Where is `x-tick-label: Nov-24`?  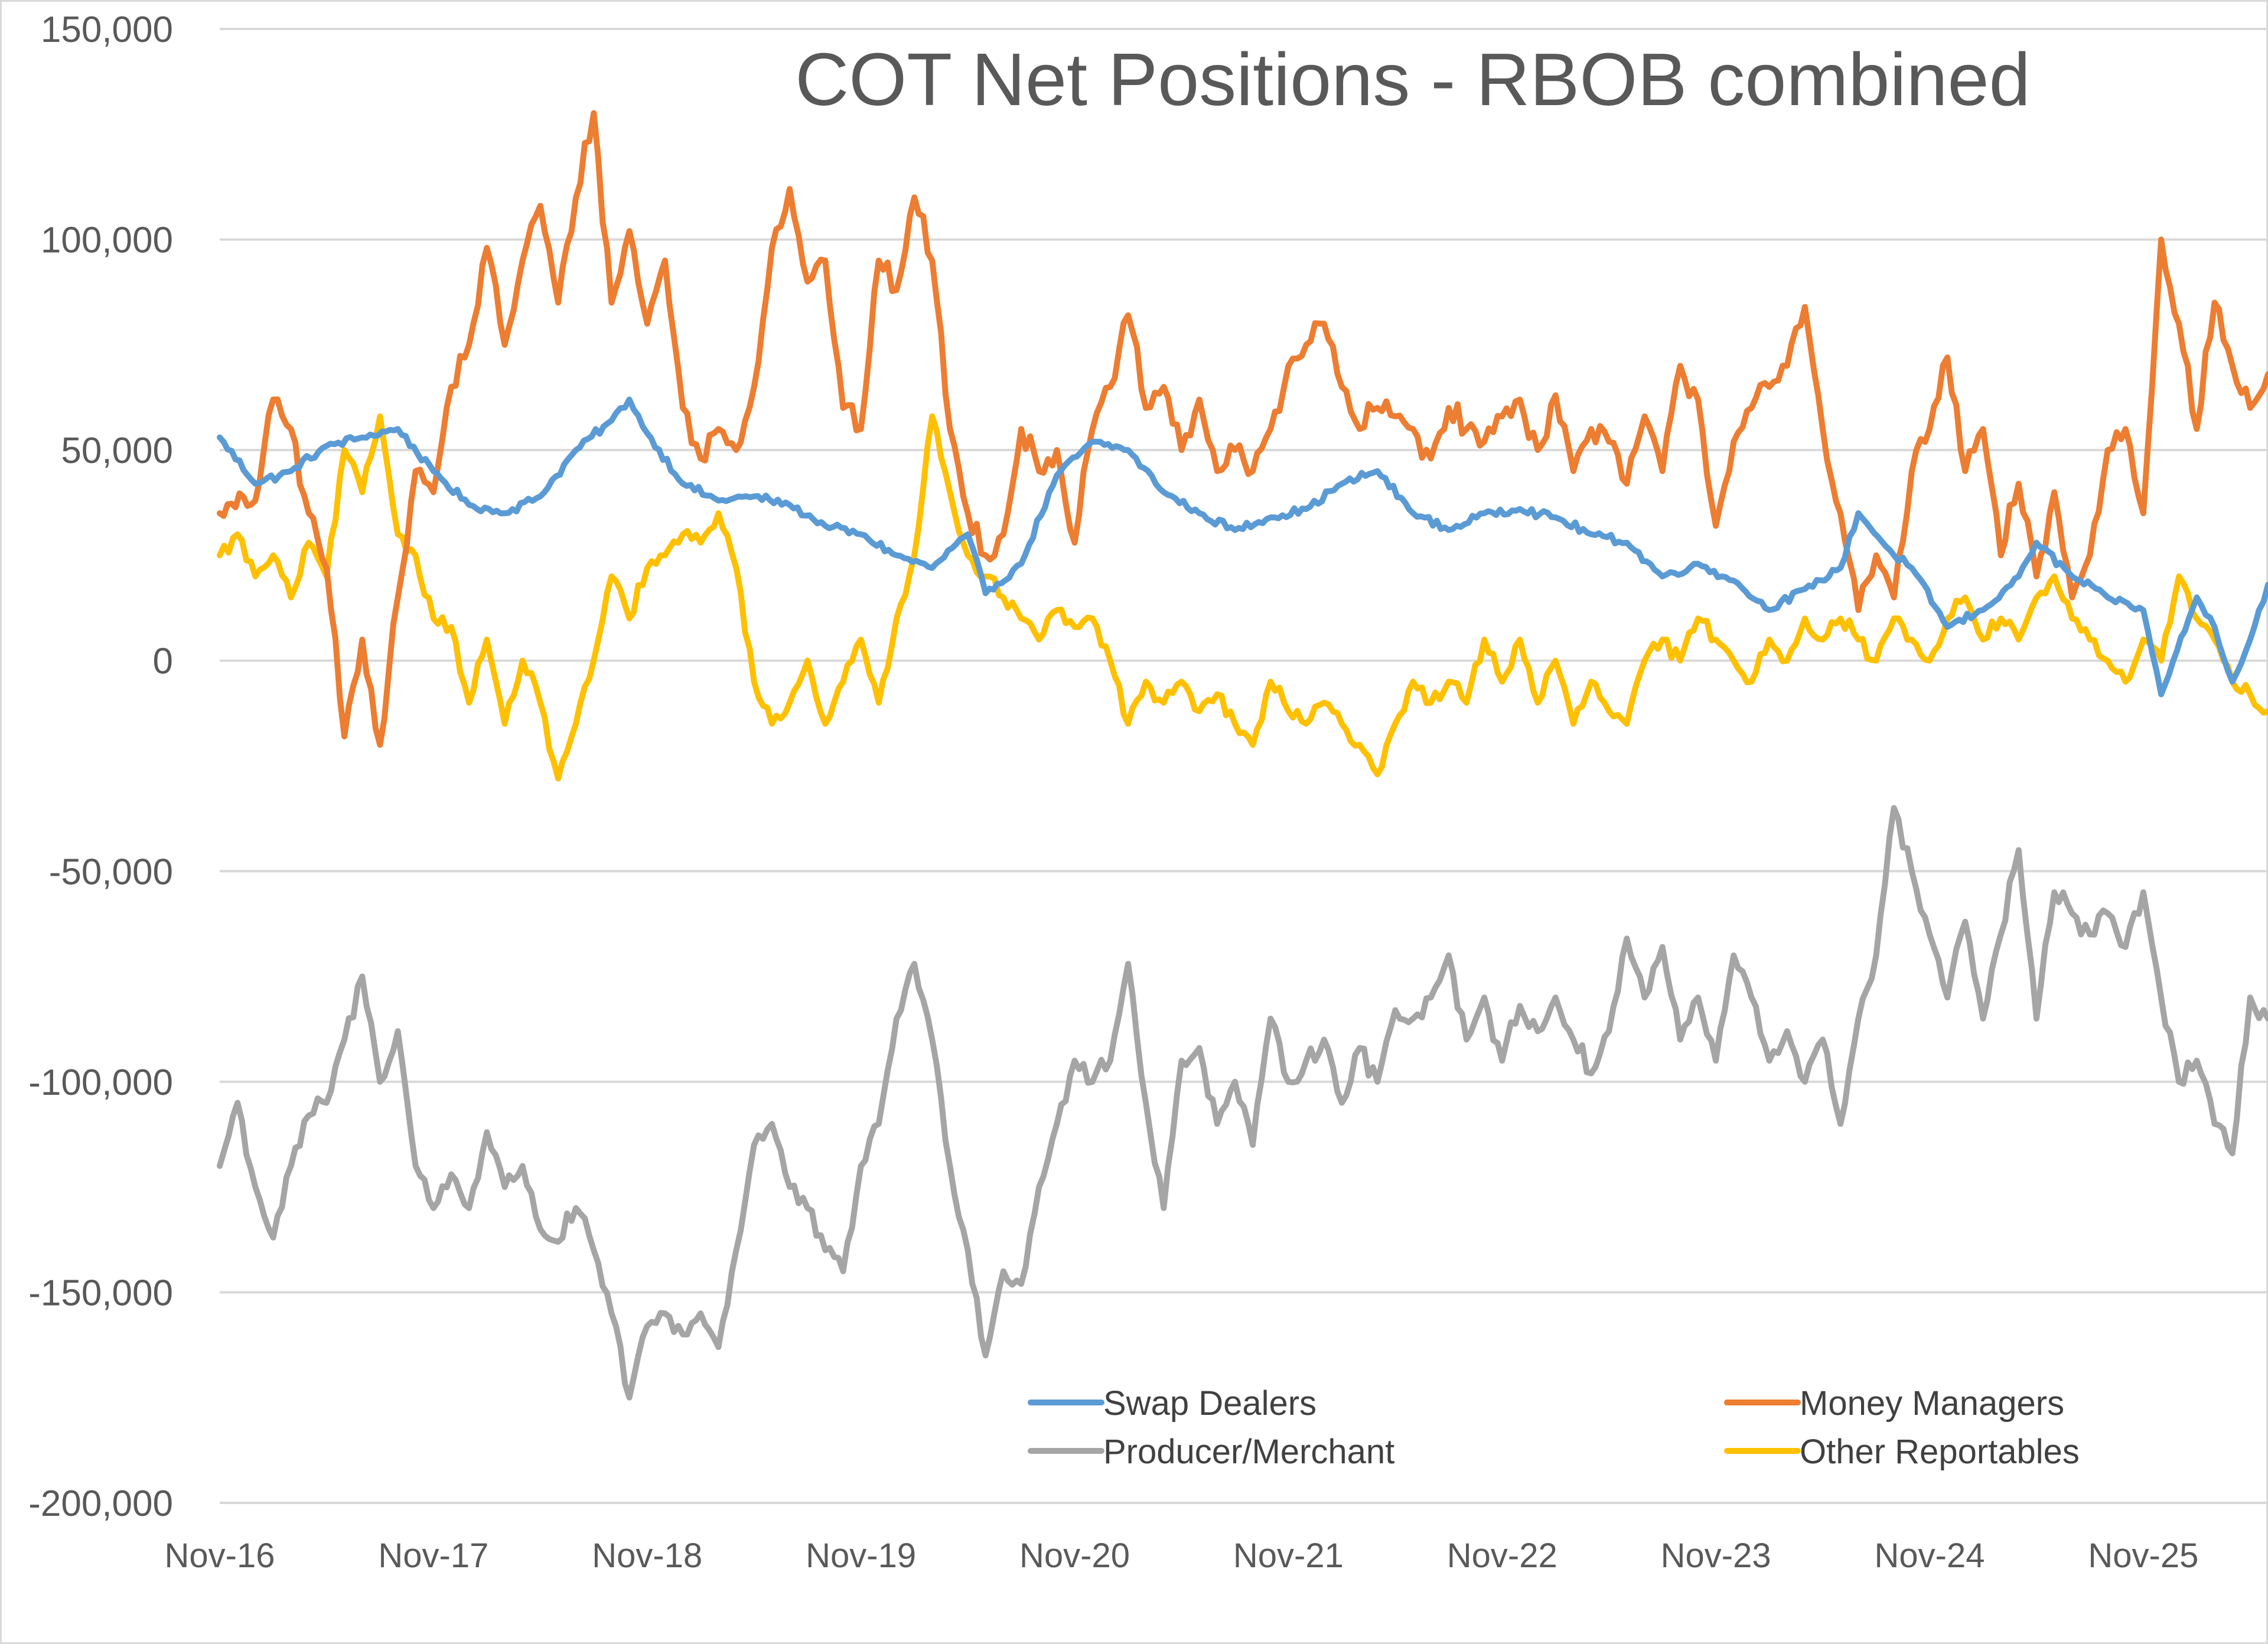
x-tick-label: Nov-24 is located at coordinates (1930, 1556).